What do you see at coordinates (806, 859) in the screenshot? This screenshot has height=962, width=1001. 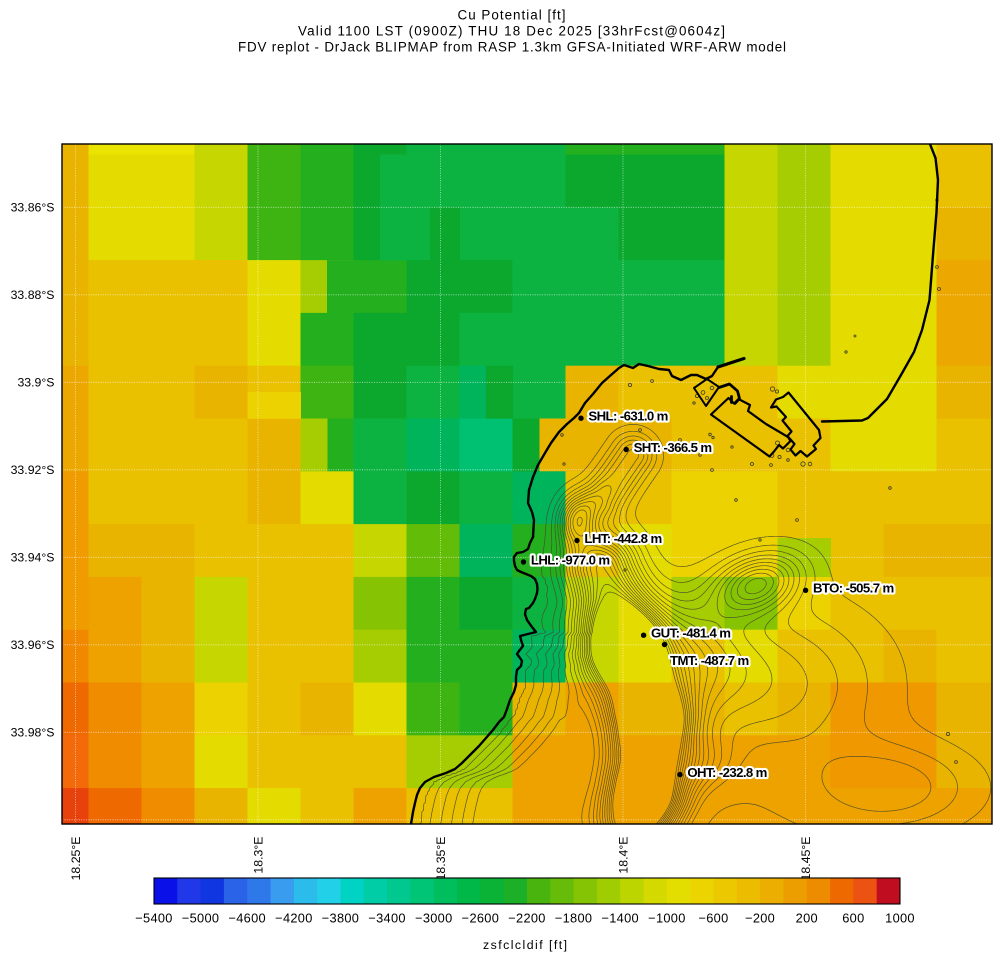 I see `svg-text: 18.45°E` at bounding box center [806, 859].